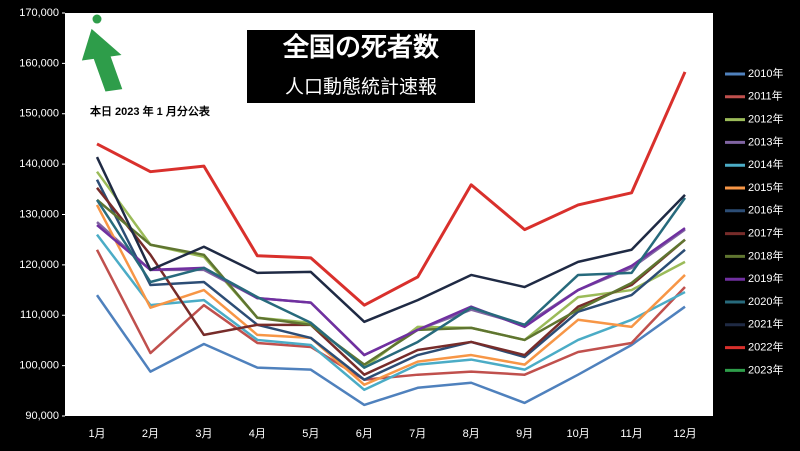  I want to click on legend-label: 2010年, so click(765, 73).